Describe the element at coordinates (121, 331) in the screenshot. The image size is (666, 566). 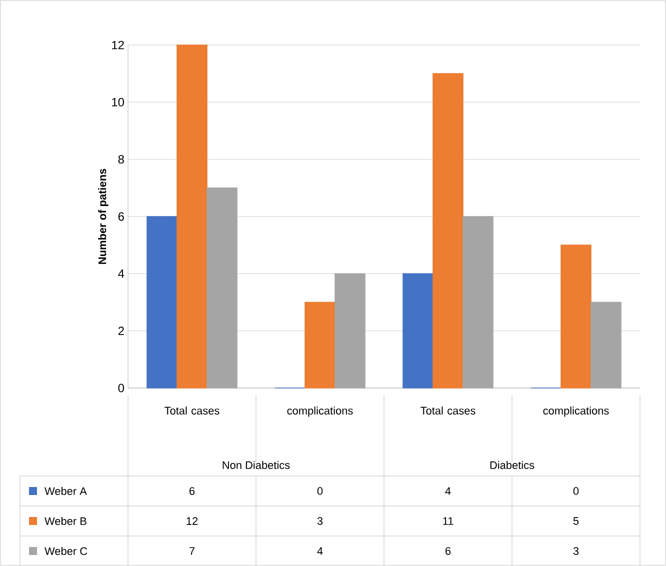
I see `y-tick-label: 2` at that location.